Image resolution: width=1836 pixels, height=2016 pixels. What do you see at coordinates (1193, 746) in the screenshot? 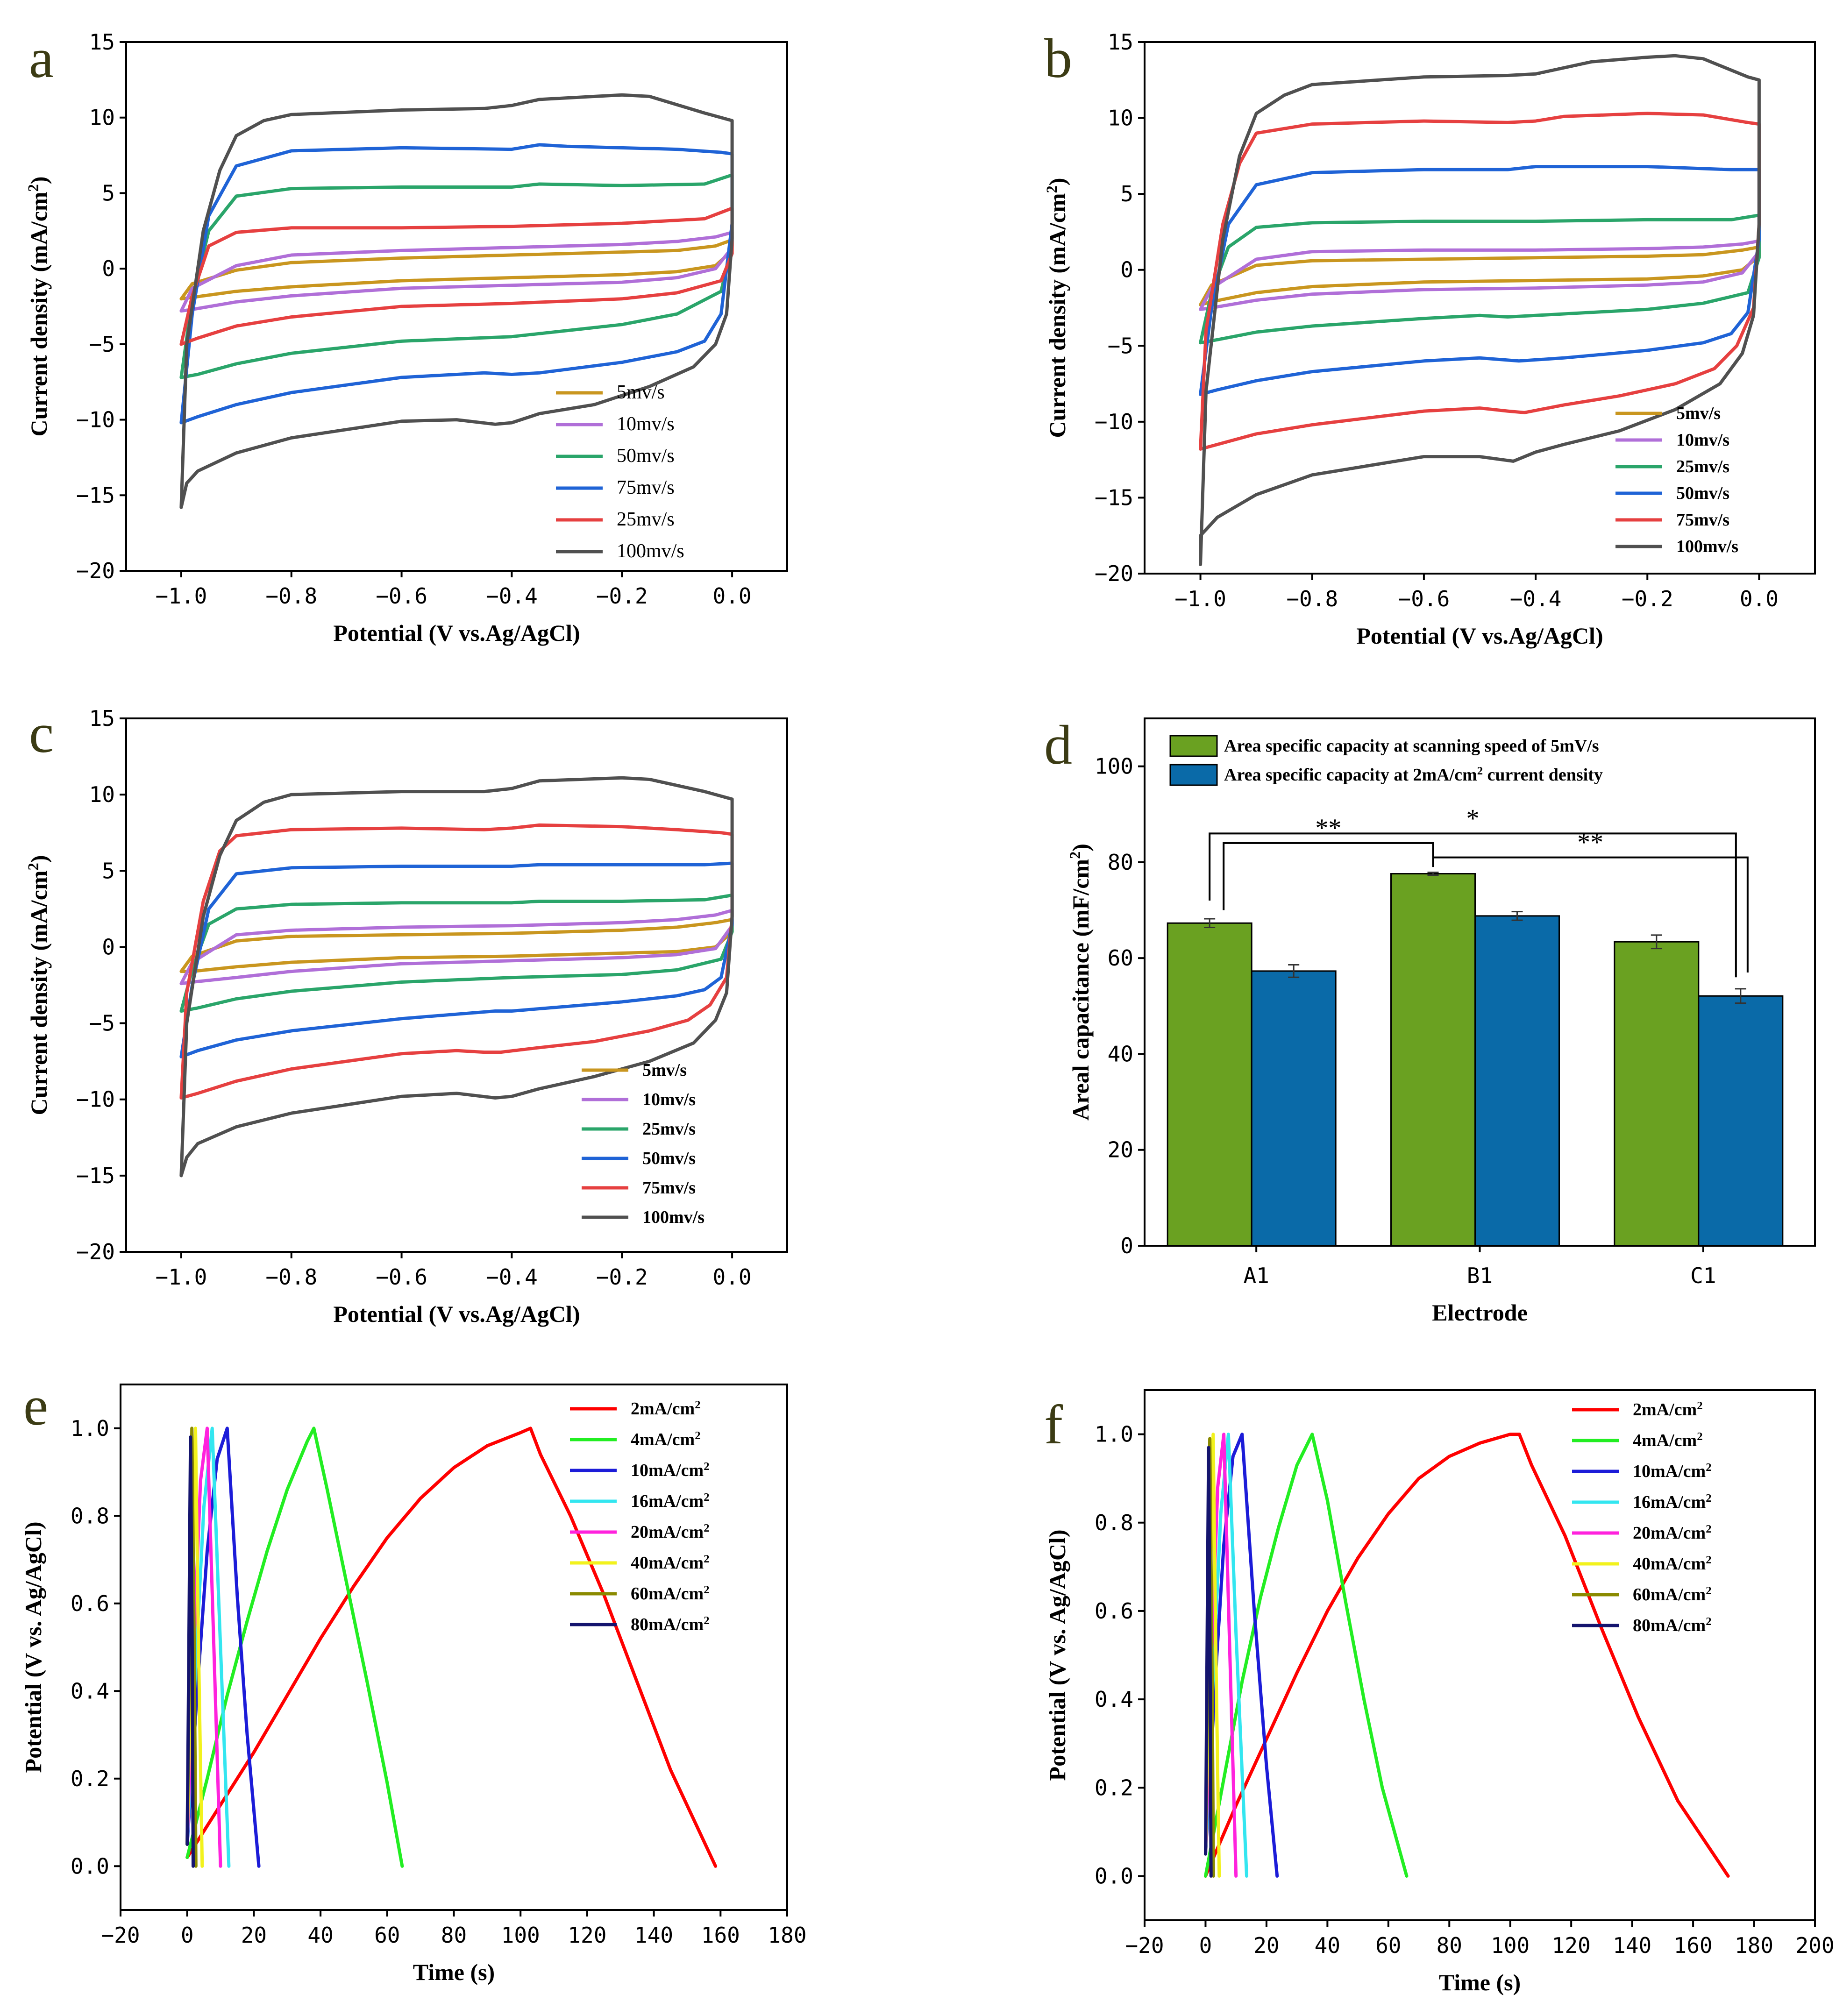
I see `legend-swatch` at bounding box center [1193, 746].